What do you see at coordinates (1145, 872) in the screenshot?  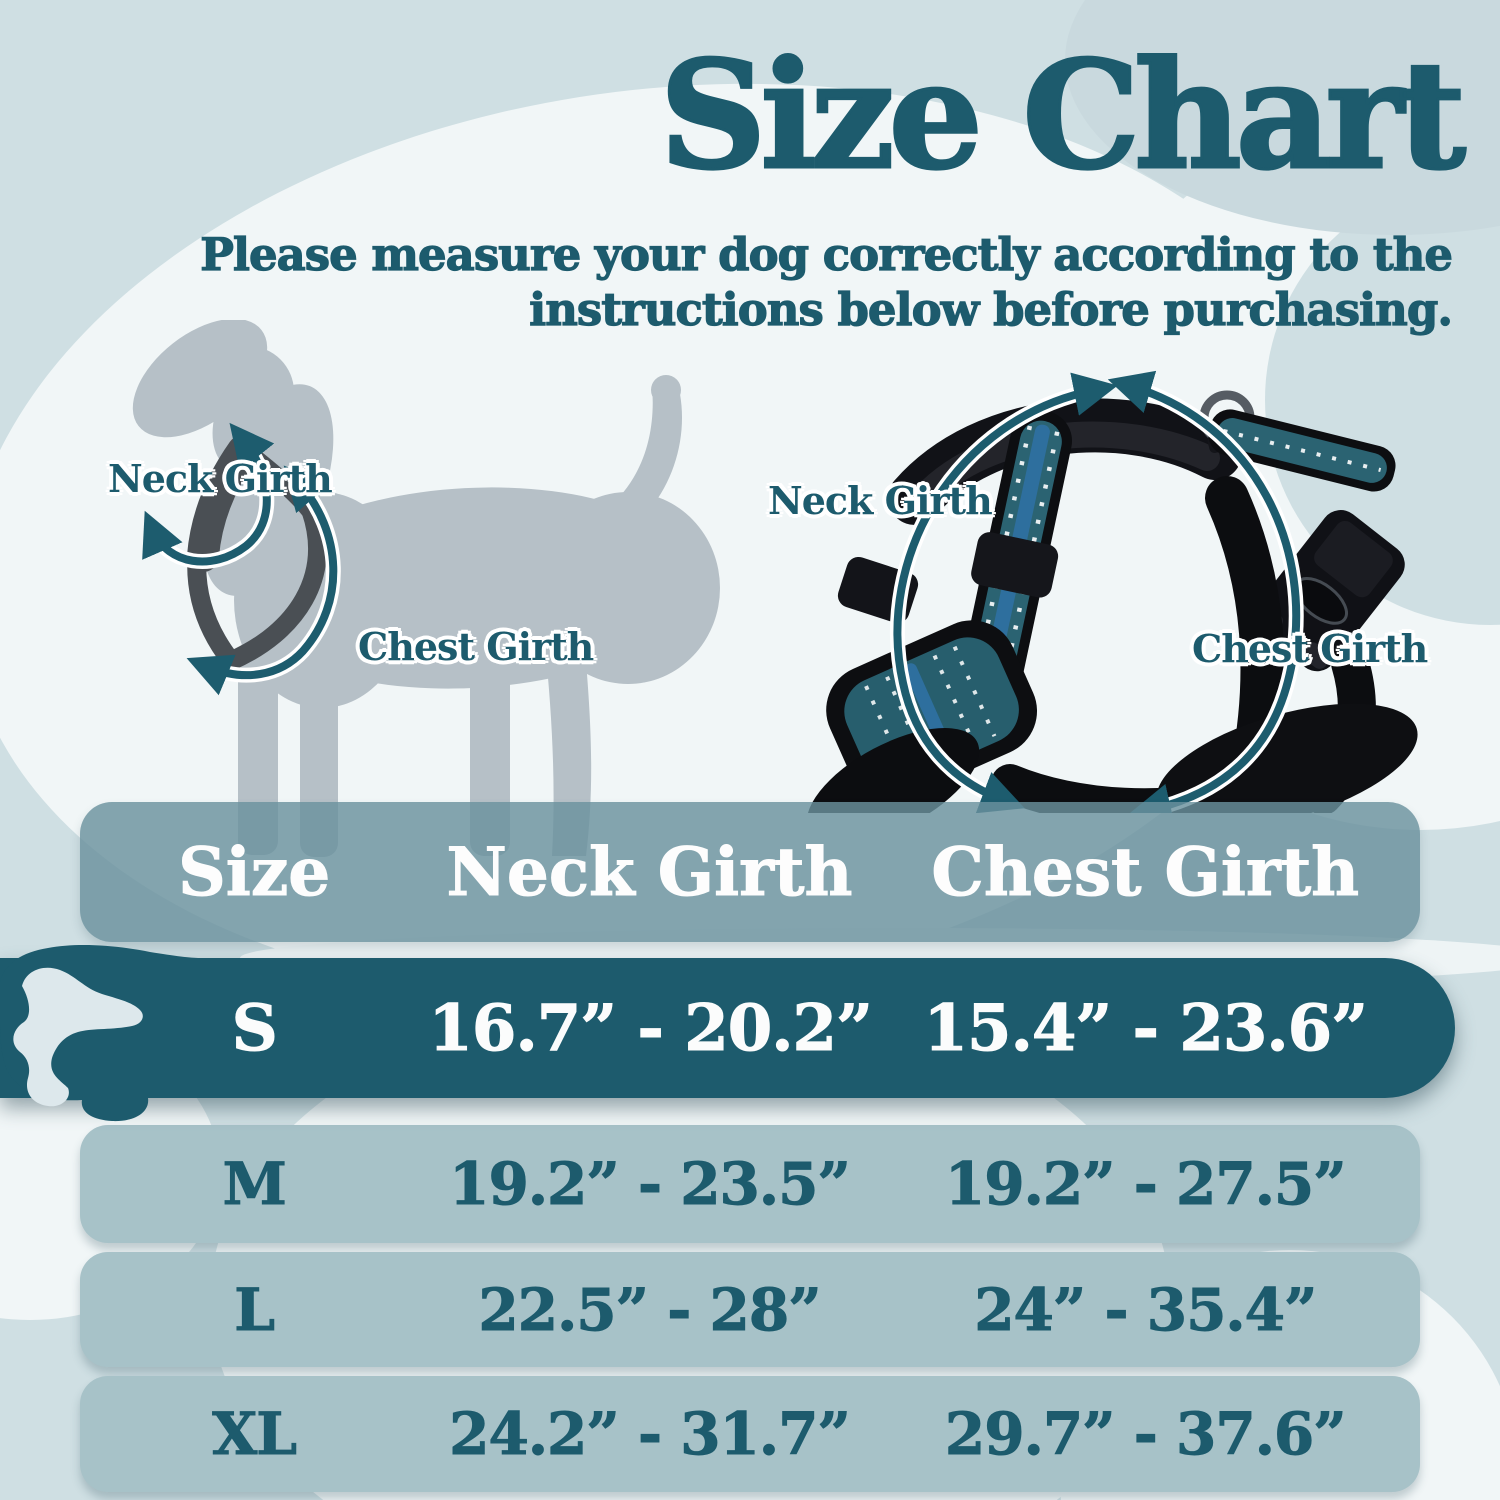 I see `header-cell-chest-girth: Chest Girth` at bounding box center [1145, 872].